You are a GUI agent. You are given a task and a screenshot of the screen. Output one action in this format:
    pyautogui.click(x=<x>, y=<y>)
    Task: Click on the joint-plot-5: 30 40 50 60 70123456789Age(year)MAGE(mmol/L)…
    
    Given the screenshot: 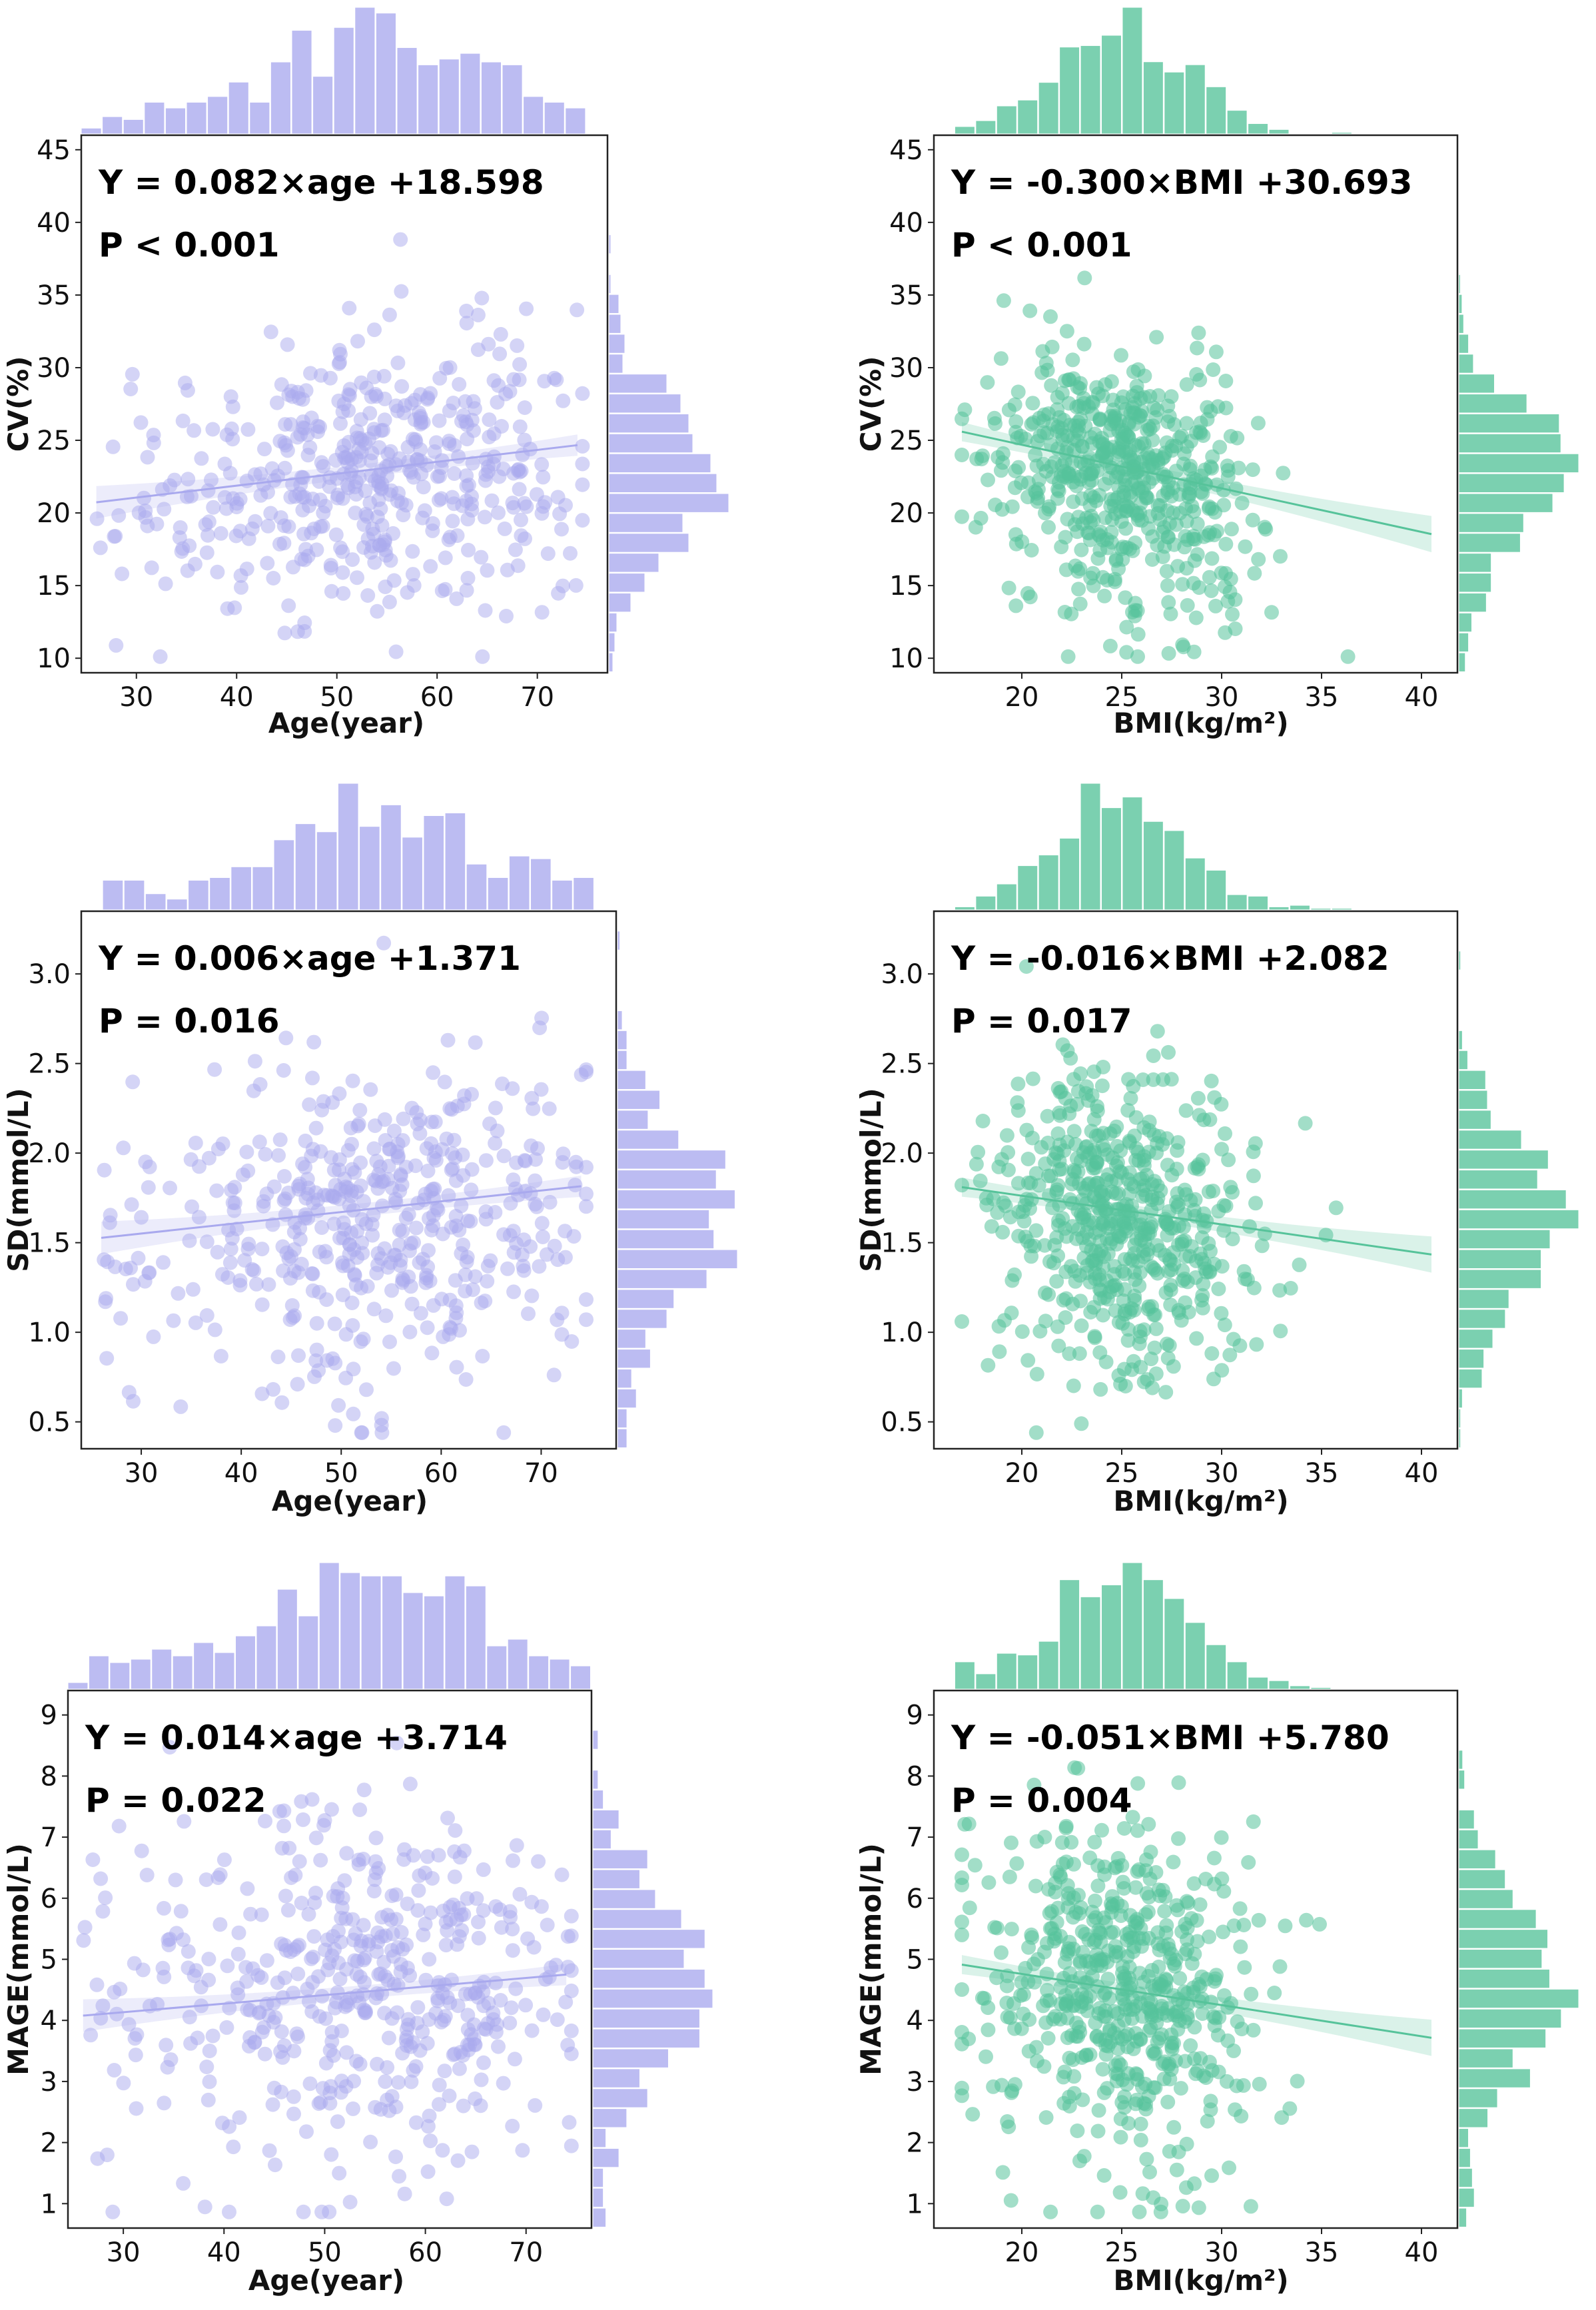 What is the action you would take?
    pyautogui.click(x=357, y=1930)
    